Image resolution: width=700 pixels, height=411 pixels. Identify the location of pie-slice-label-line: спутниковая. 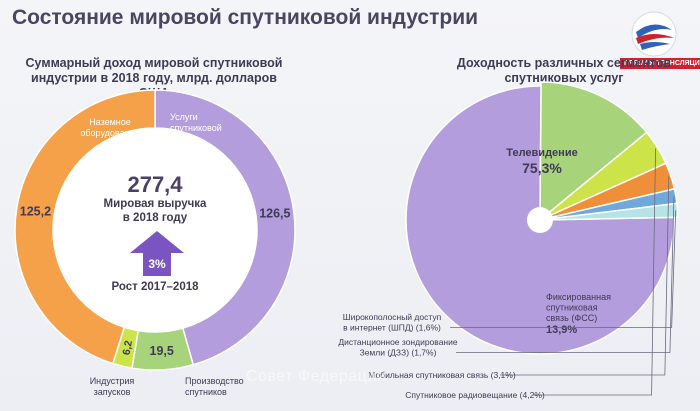
(572, 308).